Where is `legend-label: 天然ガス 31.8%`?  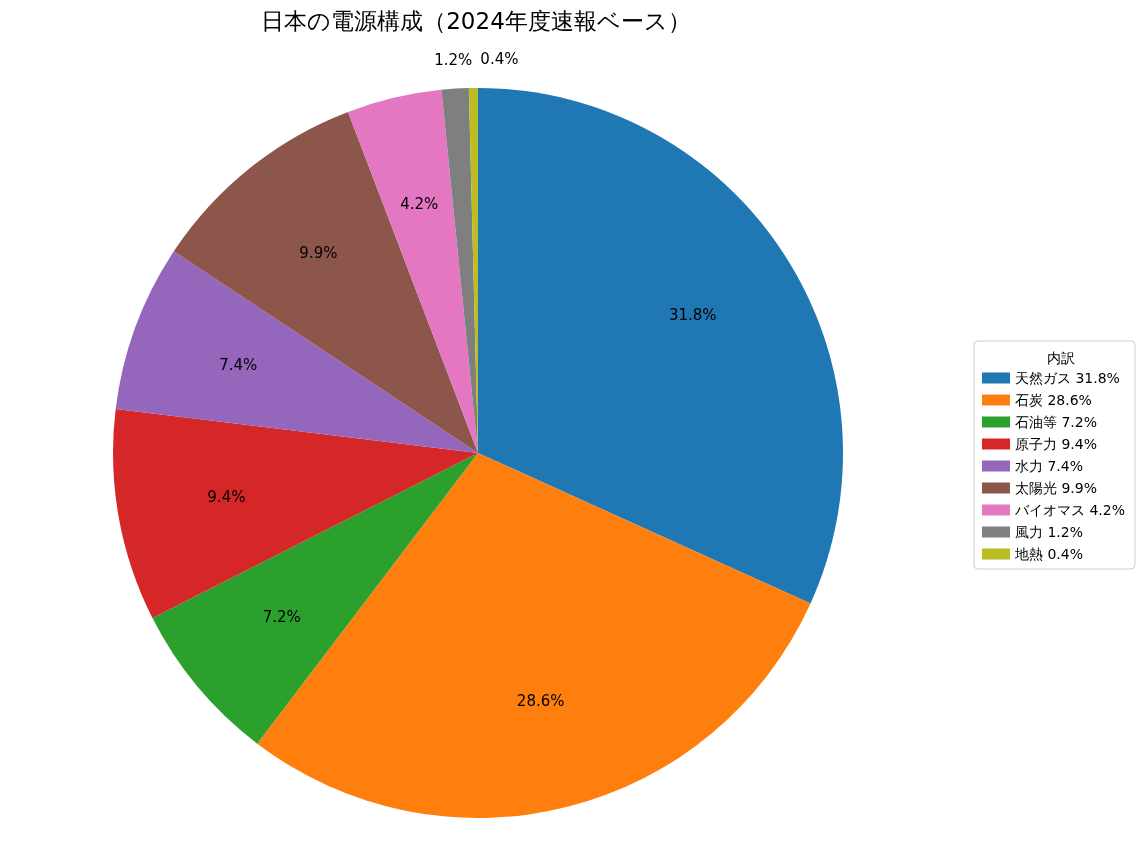
legend-label: 天然ガス 31.8% is located at coordinates (1067, 378).